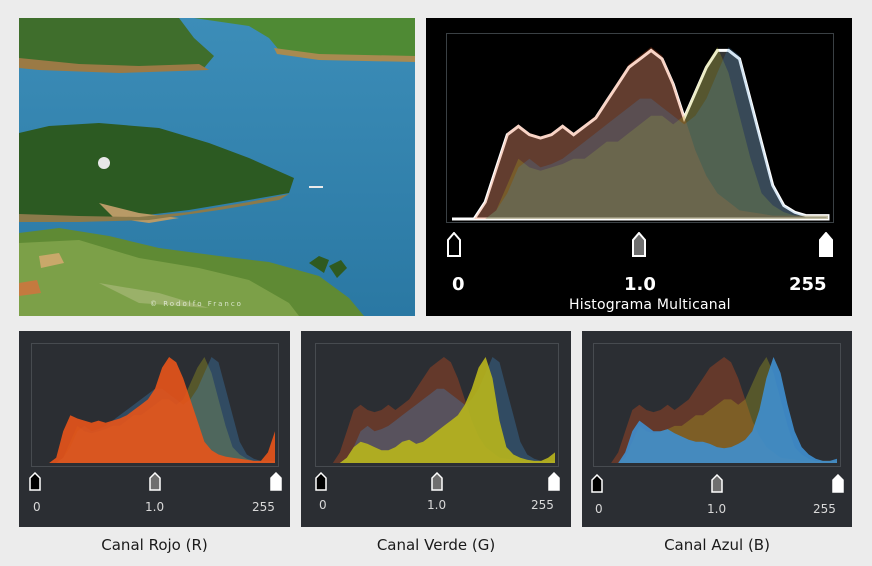 This screenshot has height=566, width=872. I want to click on blue-channel-histogram, so click(717, 405).